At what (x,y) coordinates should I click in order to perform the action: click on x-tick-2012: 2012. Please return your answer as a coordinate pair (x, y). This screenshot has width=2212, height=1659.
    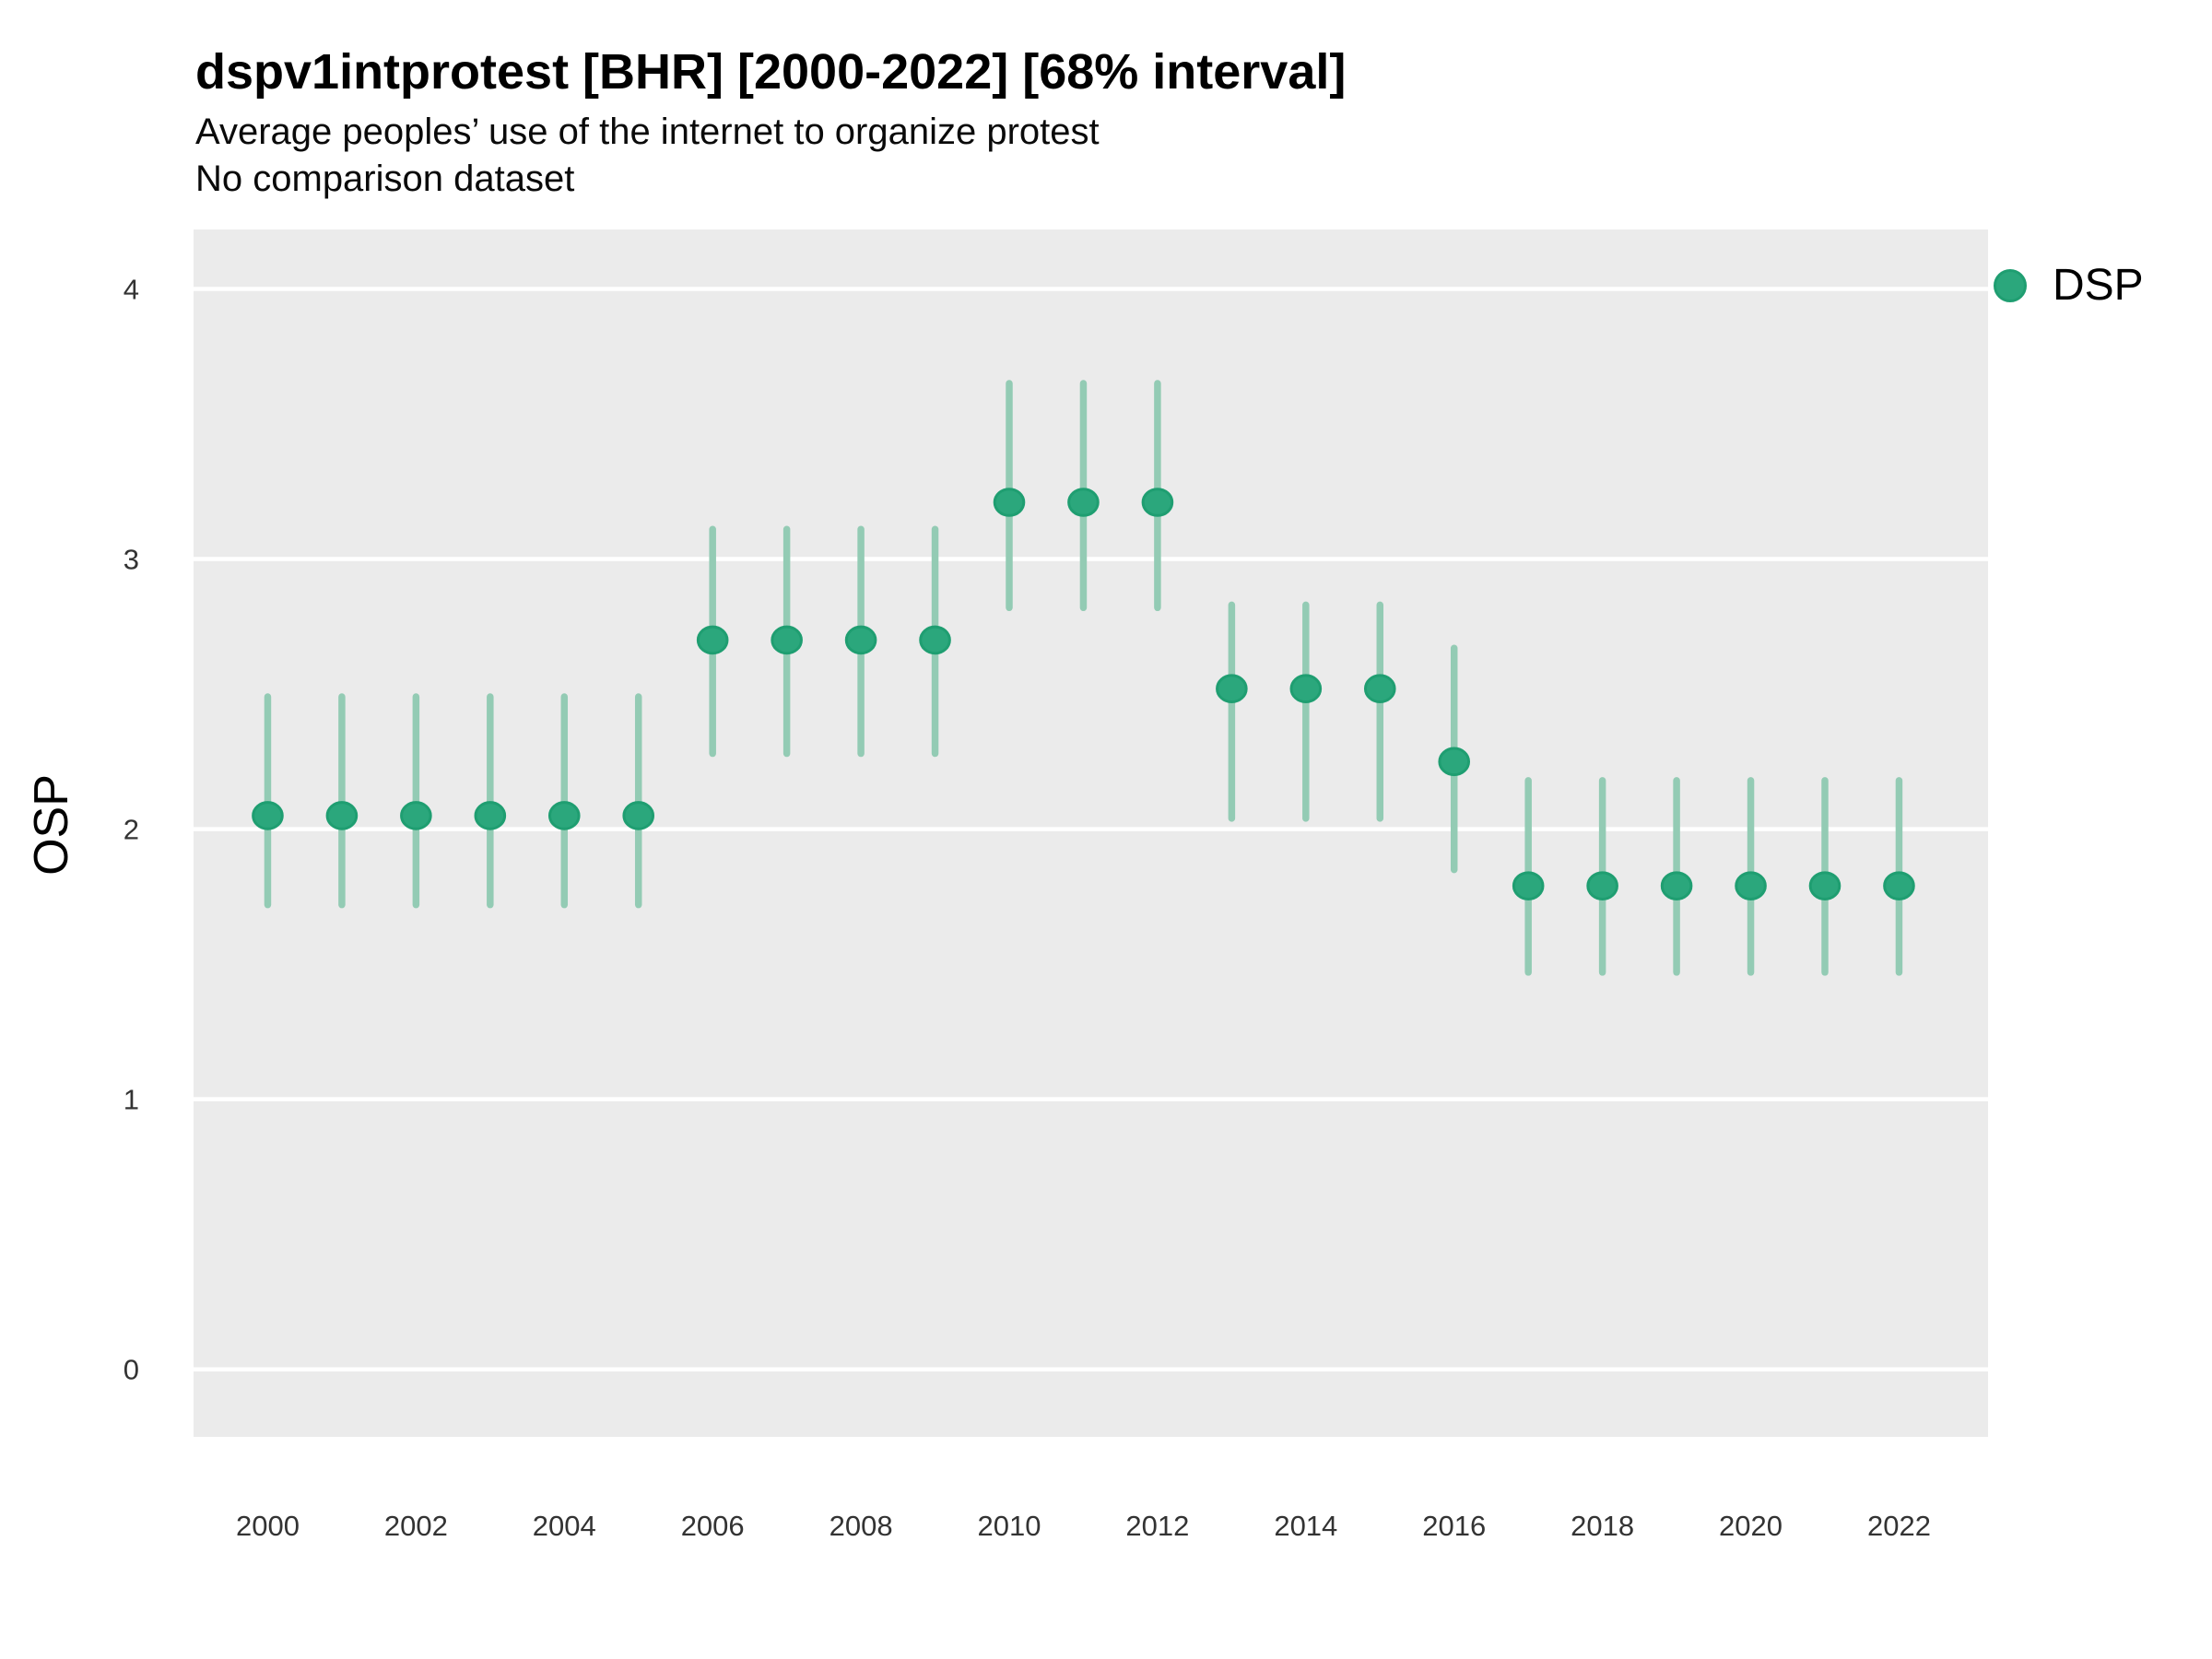
    Looking at the image, I should click on (1157, 1526).